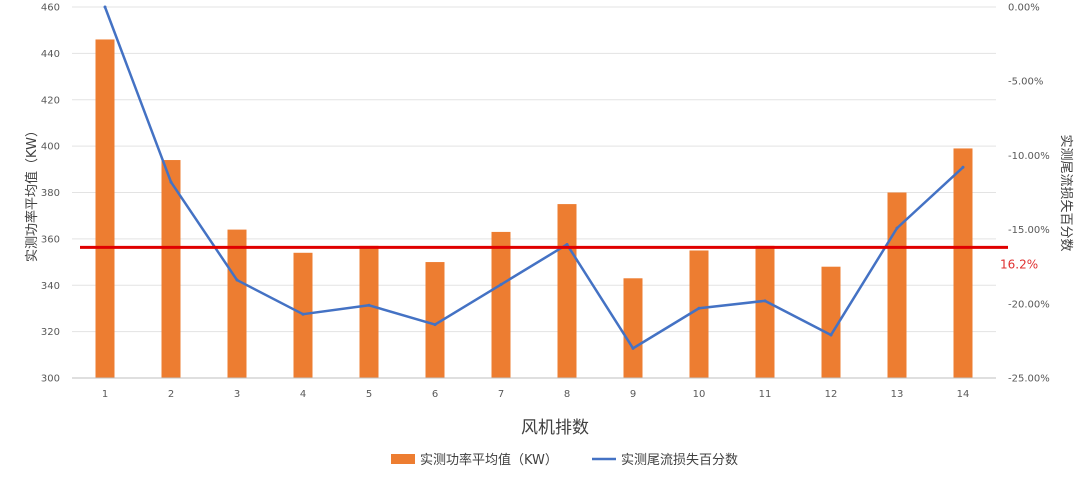  What do you see at coordinates (555, 428) in the screenshot?
I see `x-axis-title: 风机排数` at bounding box center [555, 428].